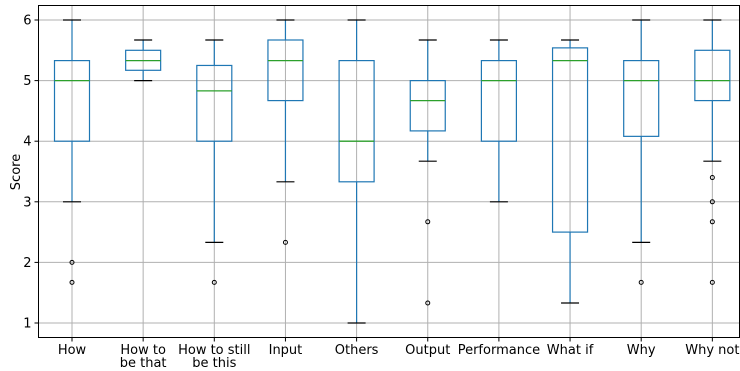 This screenshot has height=371, width=740. What do you see at coordinates (27, 263) in the screenshot?
I see `y-tick-label: 2` at bounding box center [27, 263].